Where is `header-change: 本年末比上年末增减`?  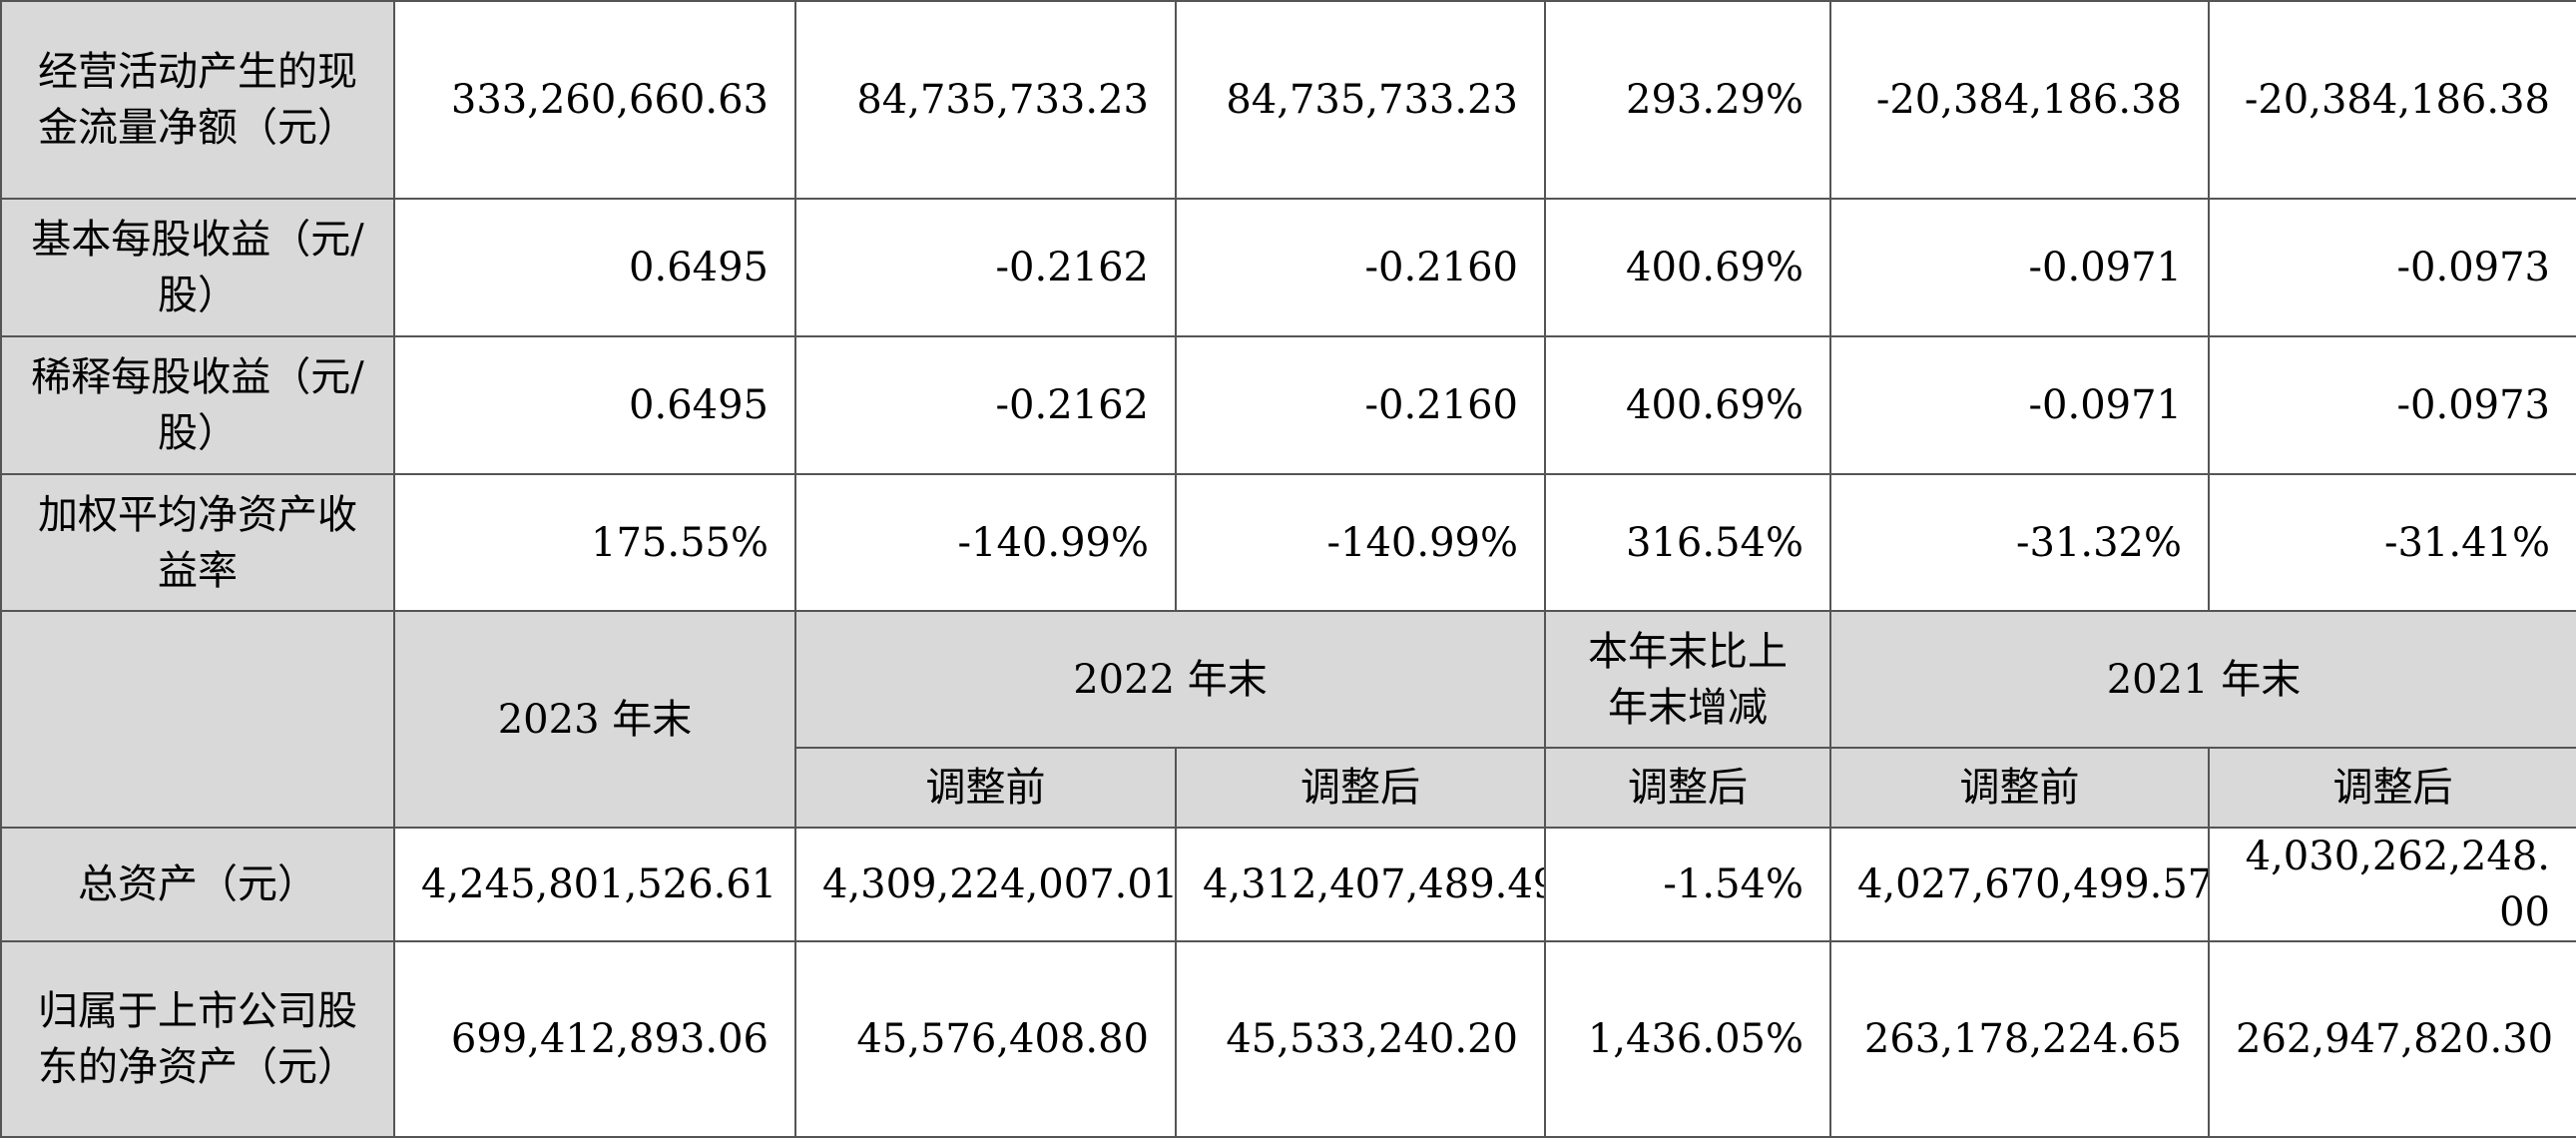 header-change: 本年末比上年末增减 is located at coordinates (1688, 680).